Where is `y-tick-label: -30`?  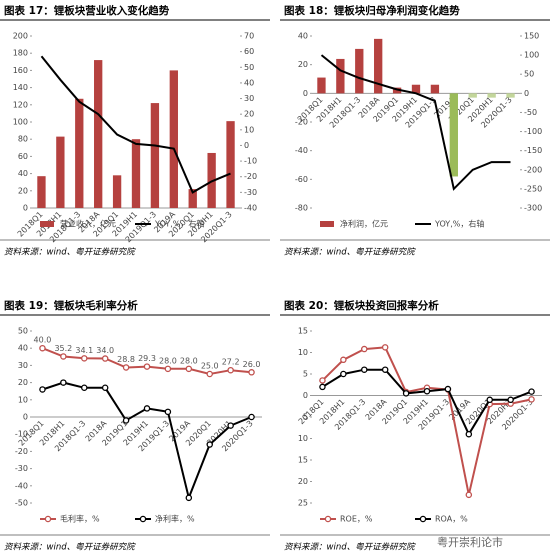
y-tick-label: -30 is located at coordinates (21, 468).